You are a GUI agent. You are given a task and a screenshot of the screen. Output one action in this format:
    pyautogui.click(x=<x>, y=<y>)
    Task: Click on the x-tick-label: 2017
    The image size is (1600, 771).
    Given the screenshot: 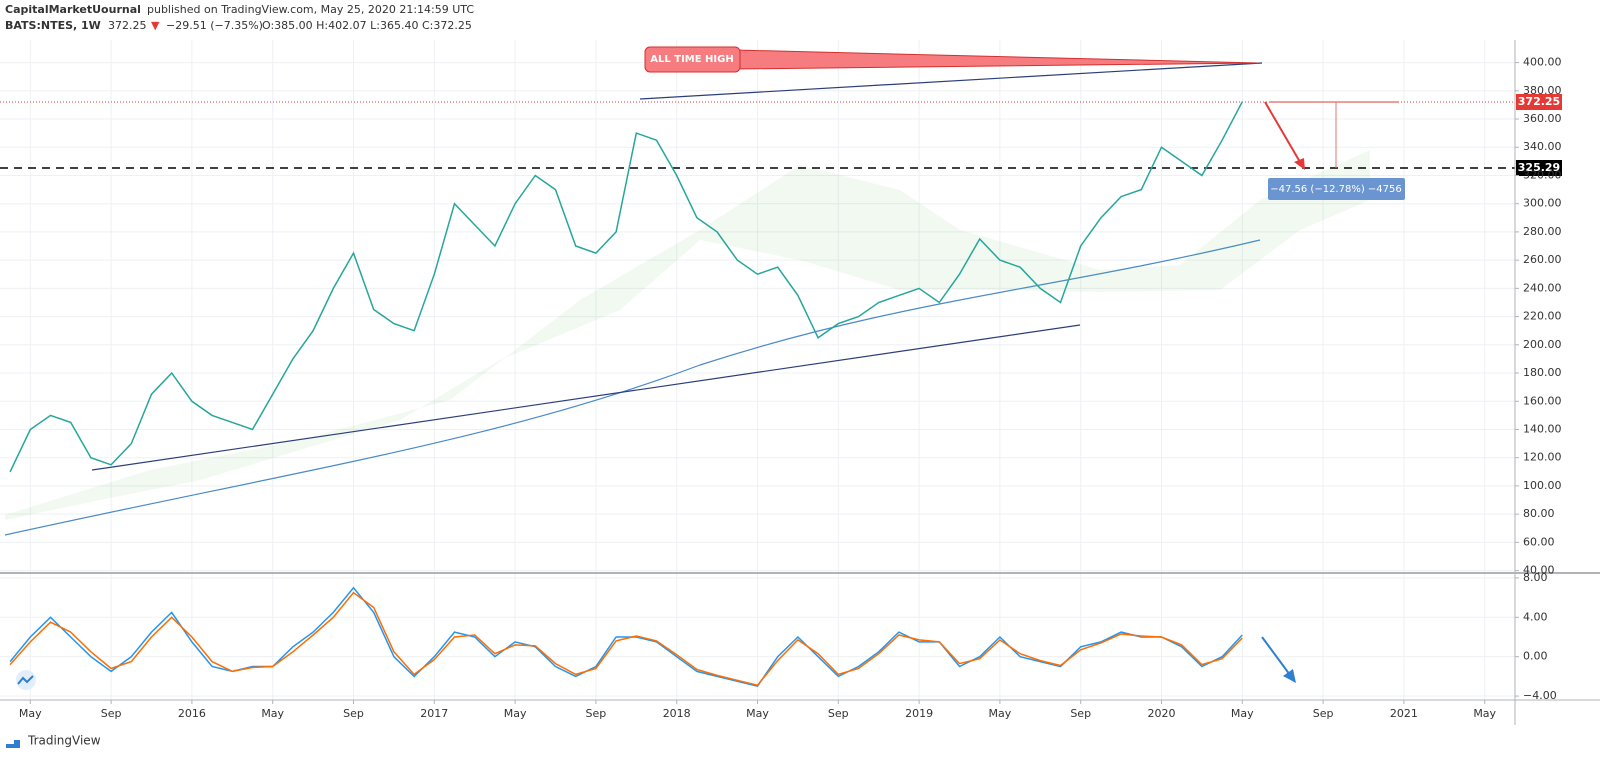 What is the action you would take?
    pyautogui.click(x=434, y=713)
    